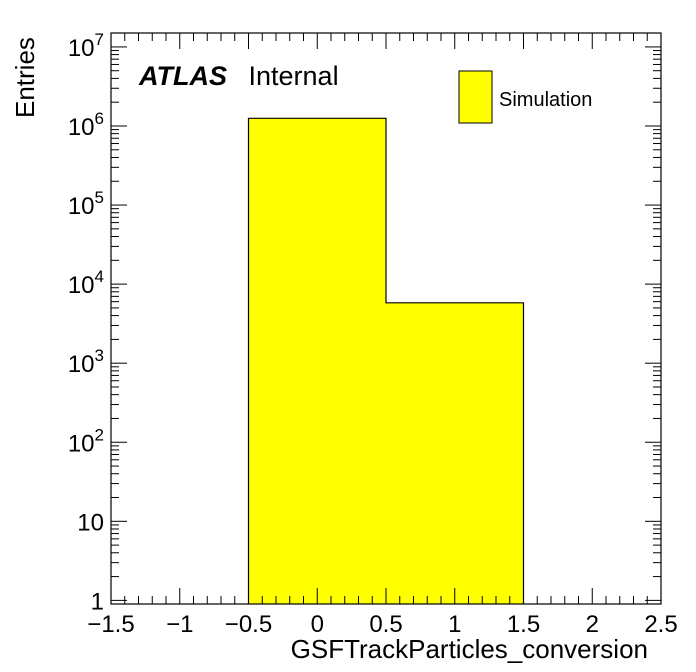 The image size is (696, 672). What do you see at coordinates (294, 76) in the screenshot?
I see `atlas-label-text: Internal` at bounding box center [294, 76].